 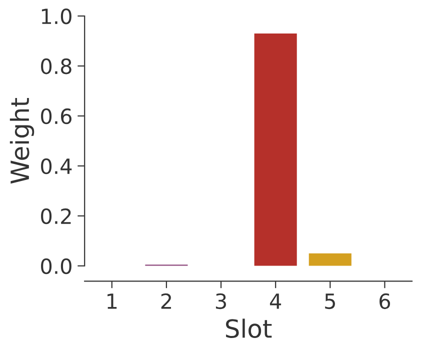 What do you see at coordinates (56, 216) in the screenshot?
I see `y-tick-label: 0.2` at bounding box center [56, 216].